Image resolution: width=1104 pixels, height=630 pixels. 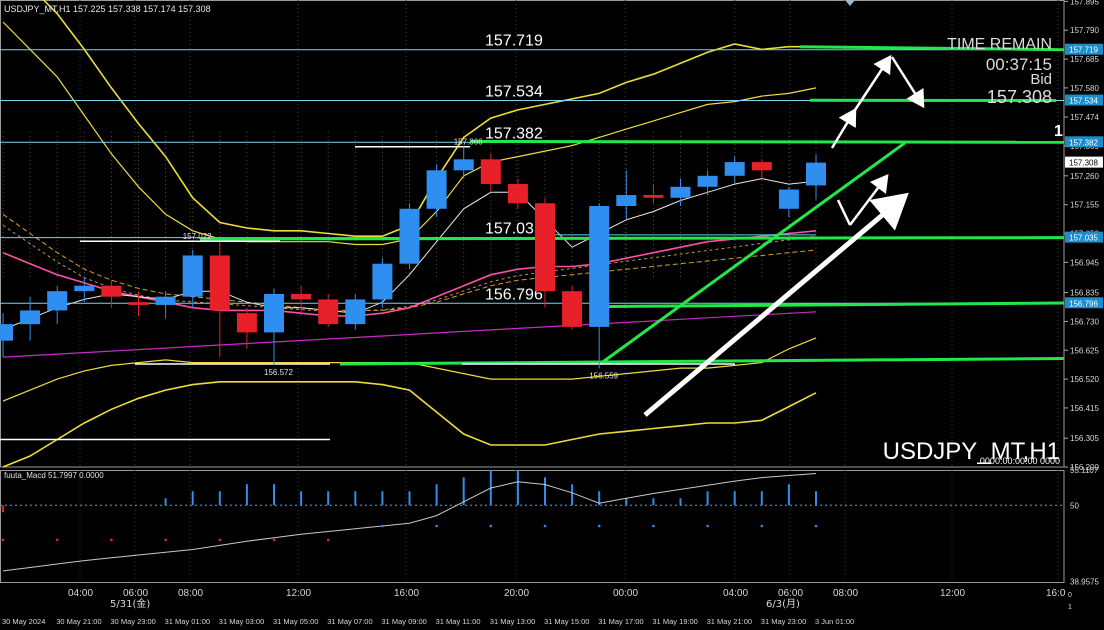 I want to click on price-tick-label: 156.945, so click(x=1084, y=262).